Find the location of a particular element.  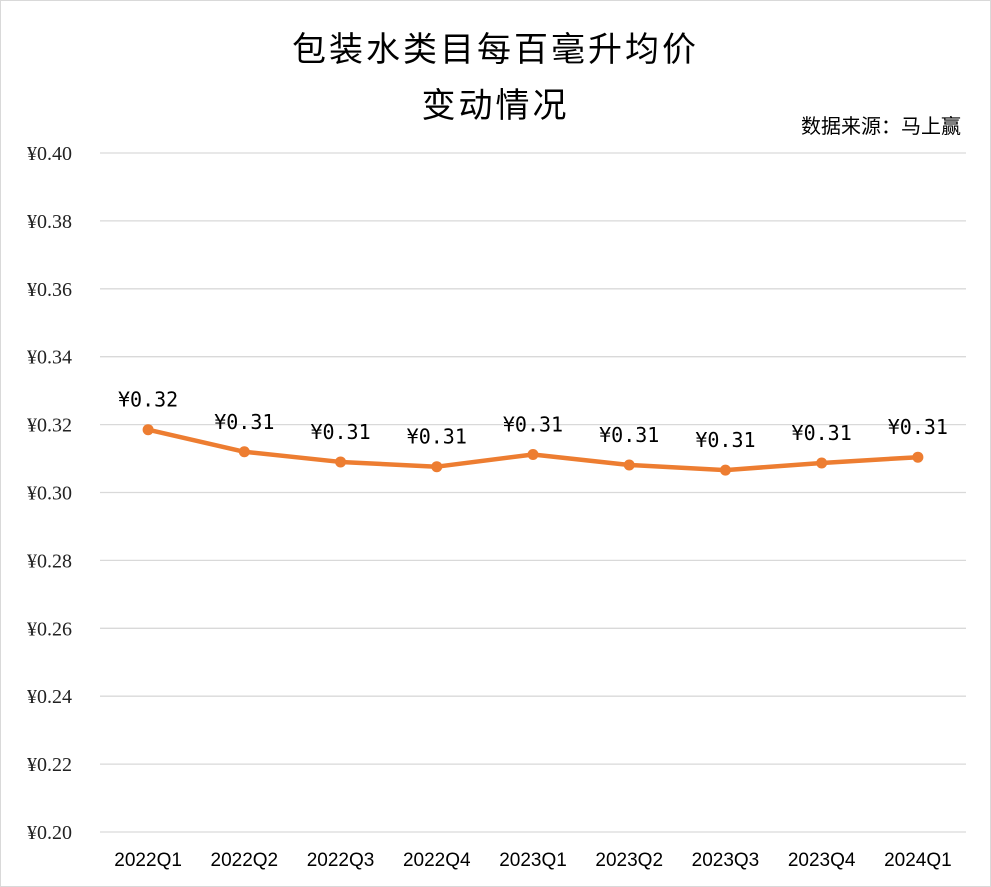

x-tick-label: 2023Q1 is located at coordinates (533, 860).